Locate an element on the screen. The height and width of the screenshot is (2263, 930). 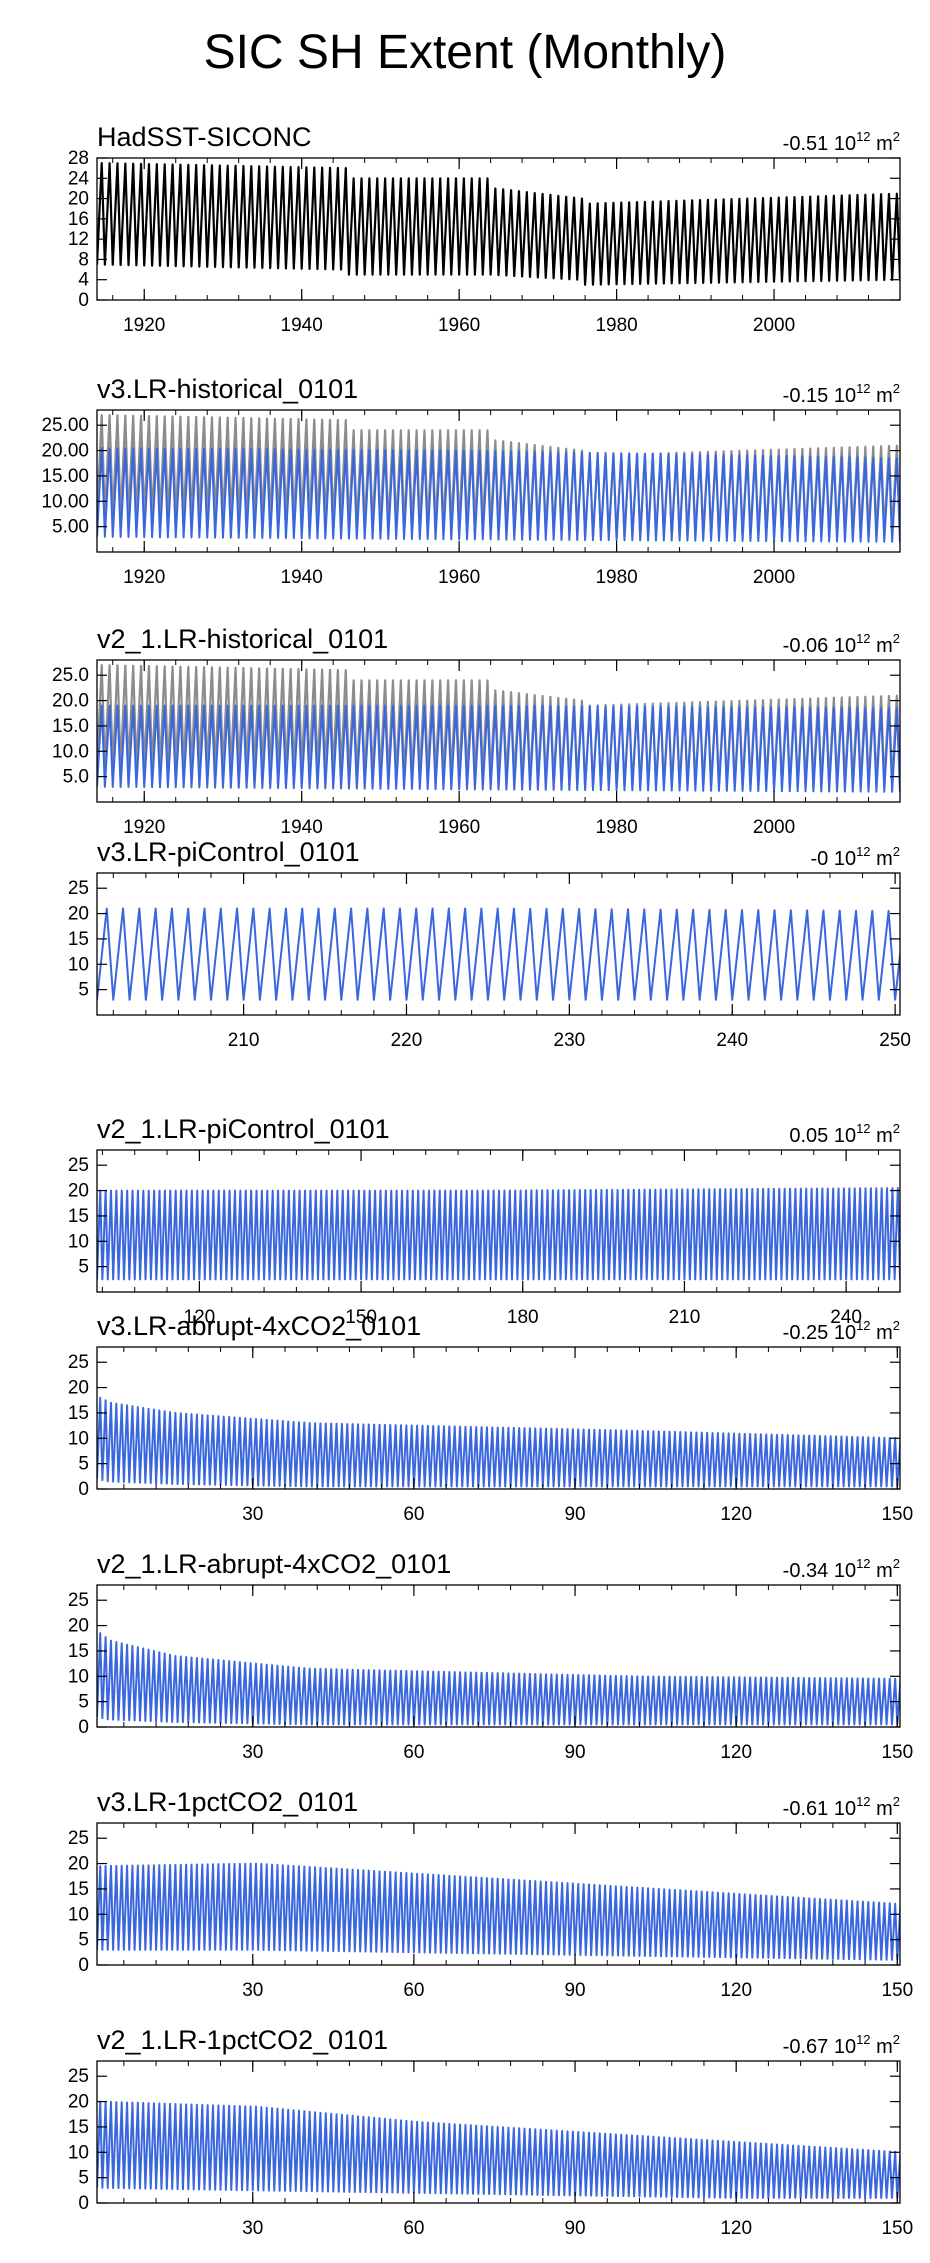
panel-title: v2_1.LR-piControl_0101 is located at coordinates (243, 1129).